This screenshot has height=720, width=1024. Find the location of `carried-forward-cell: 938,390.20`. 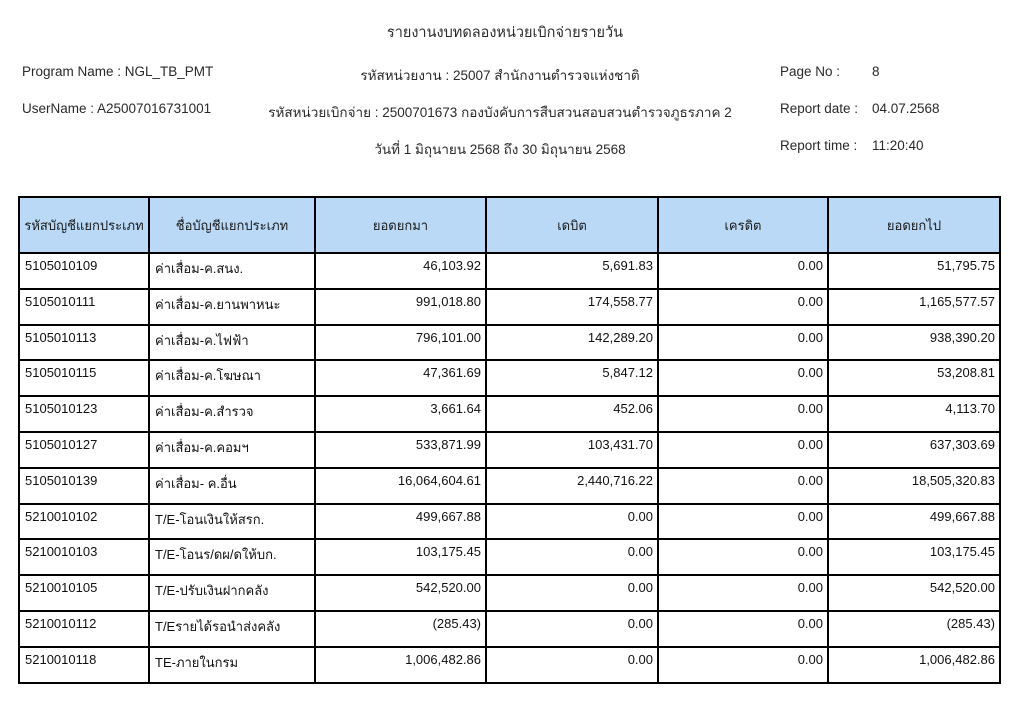

carried-forward-cell: 938,390.20 is located at coordinates (914, 342).